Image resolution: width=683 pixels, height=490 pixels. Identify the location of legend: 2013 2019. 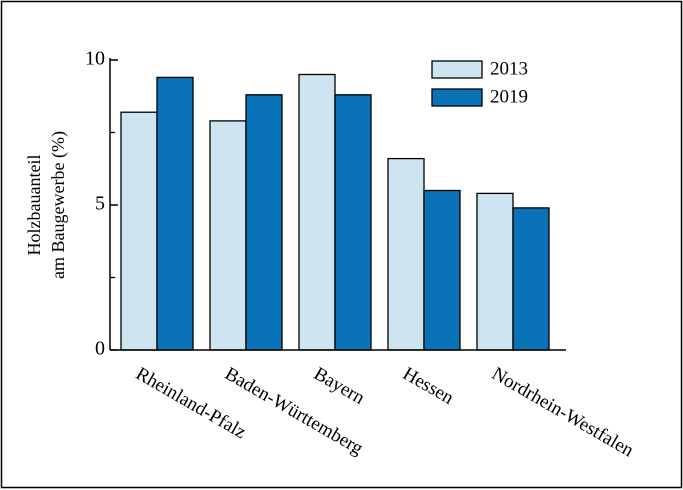
(479, 82).